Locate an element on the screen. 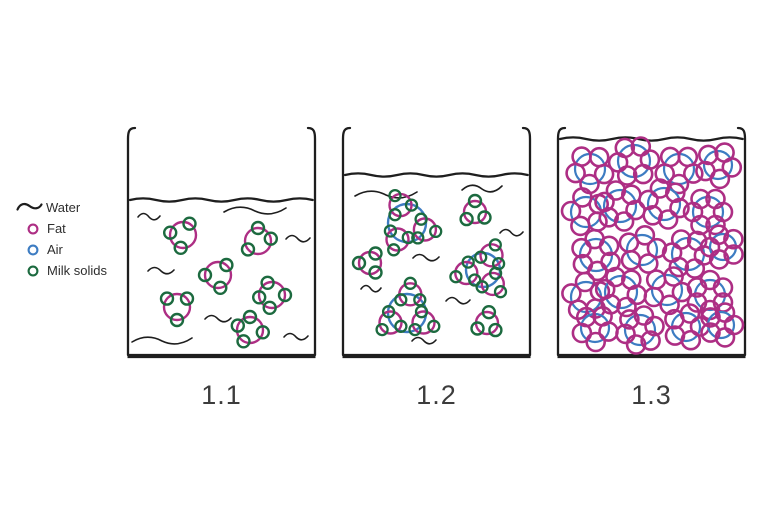  milk-circle-icon is located at coordinates (33, 271).